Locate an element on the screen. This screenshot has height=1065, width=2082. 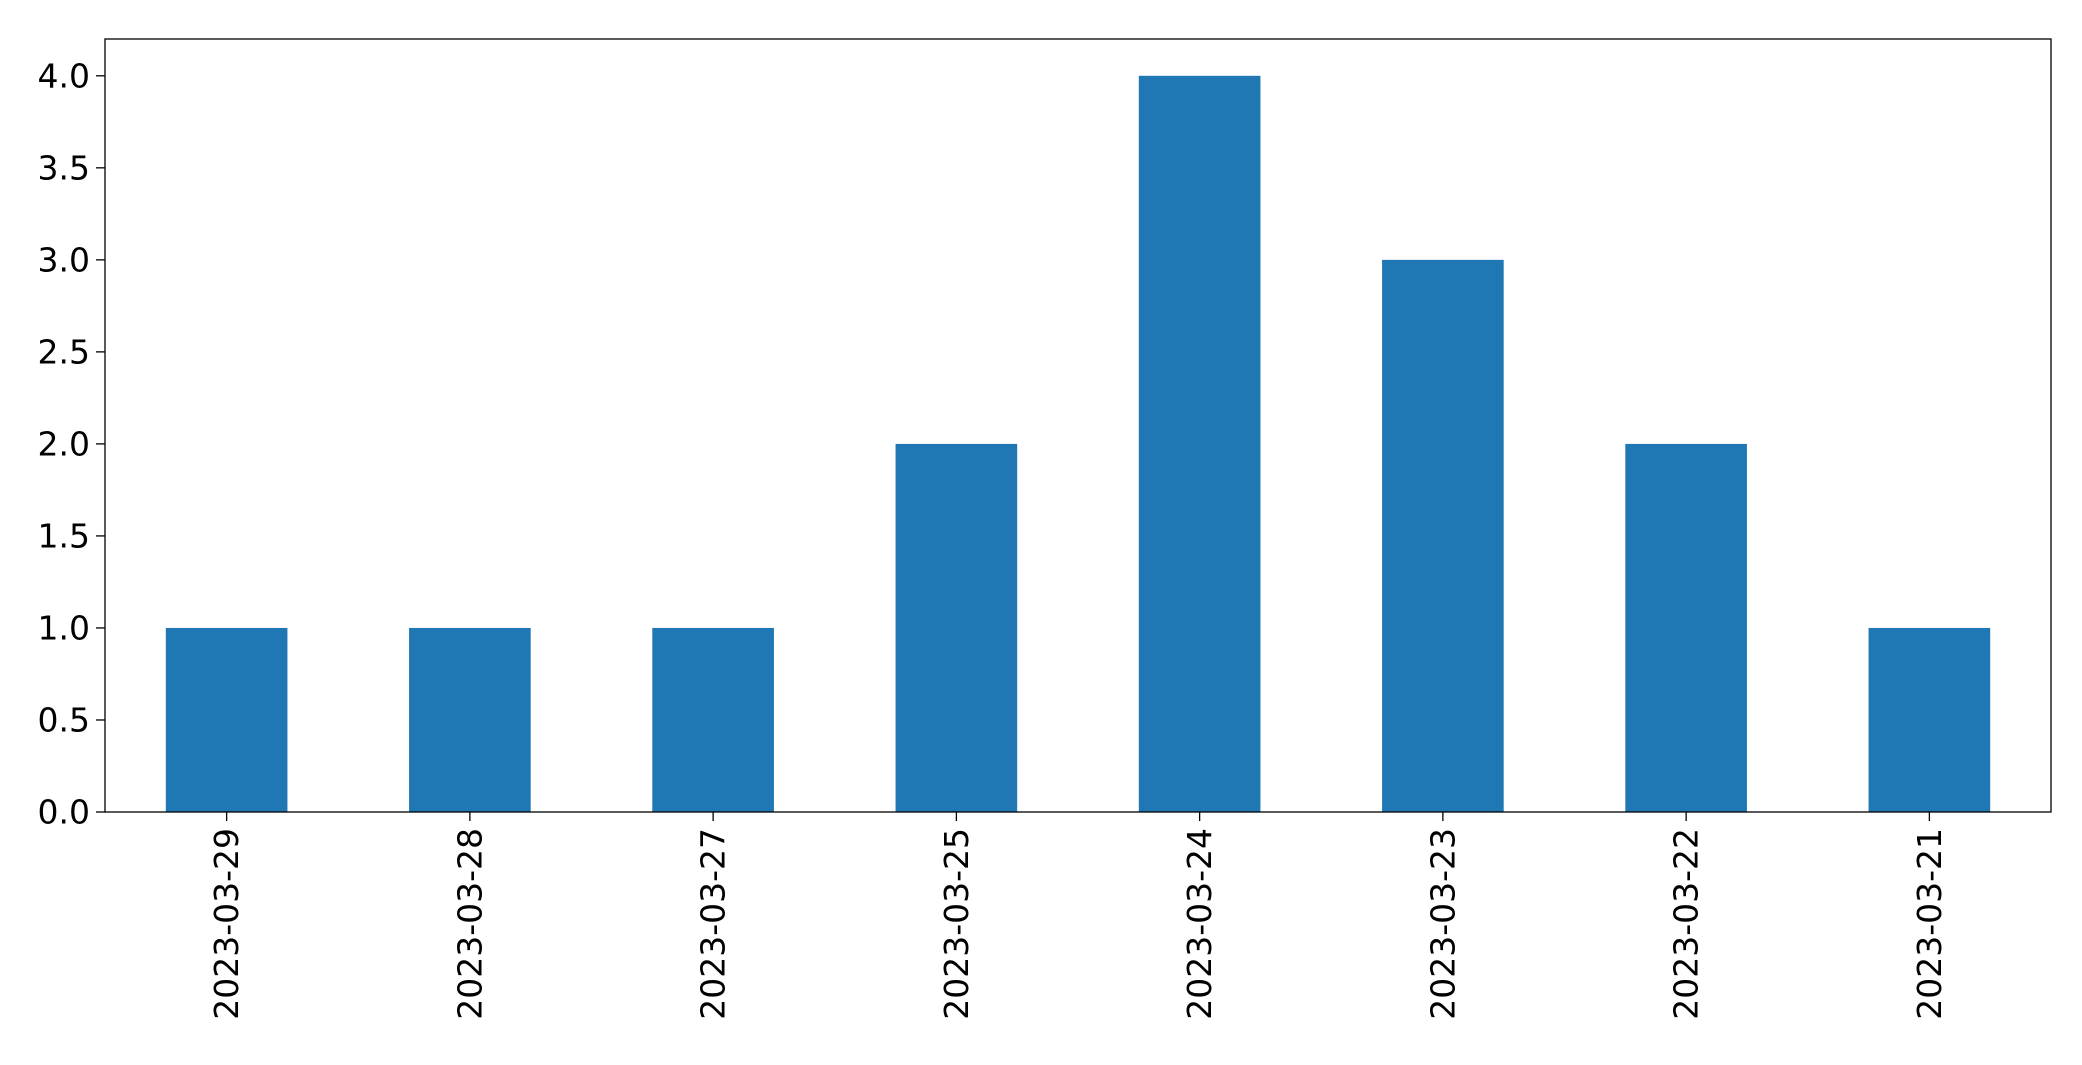
x-tick-label-2023-03-22: 2023-03-22 is located at coordinates (1686, 924).